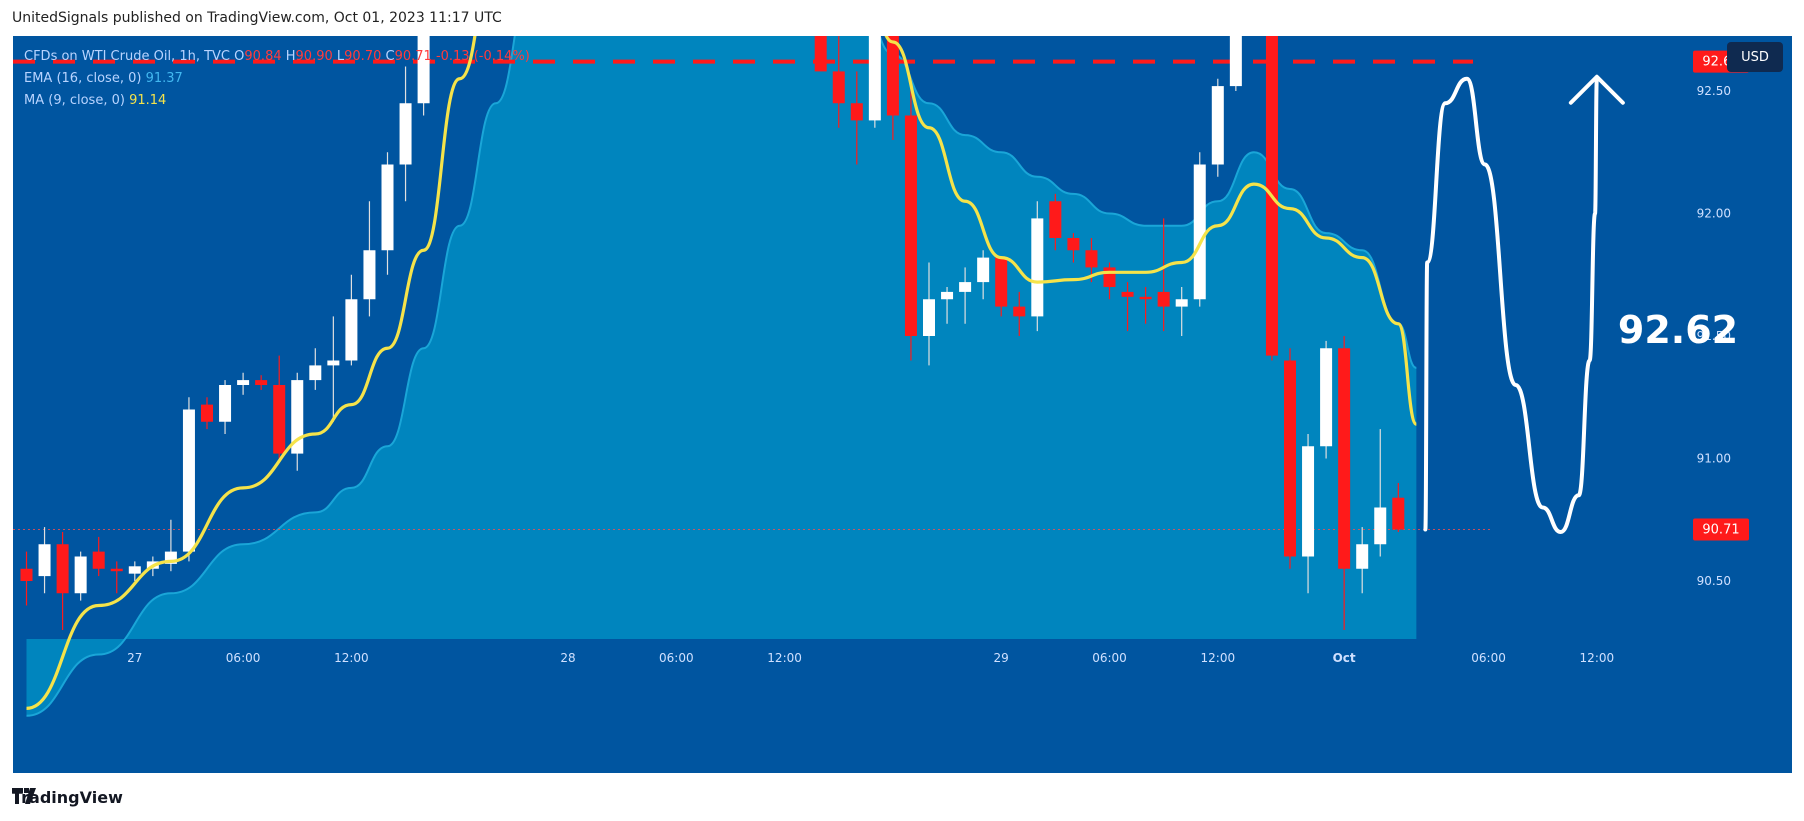  I want to click on ema-row: EMA (16, close, 0) 91.37, so click(277, 79).